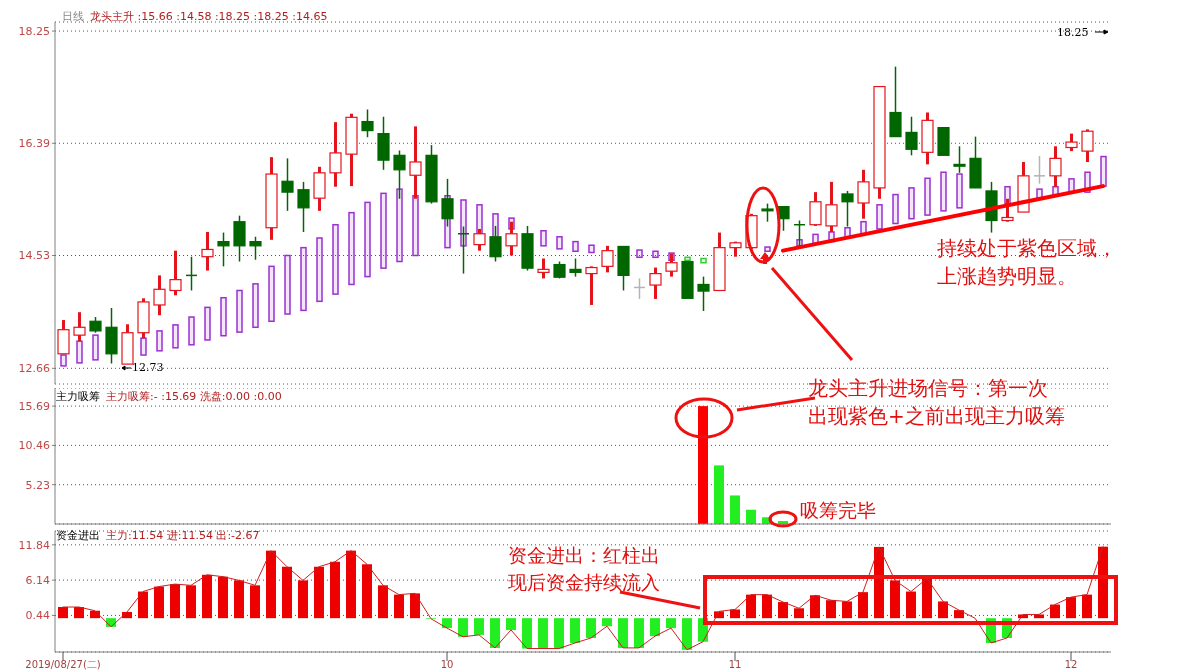 This screenshot has width=1196, height=672. I want to click on x-tick-label: 2019/08/27(二), so click(63, 665).